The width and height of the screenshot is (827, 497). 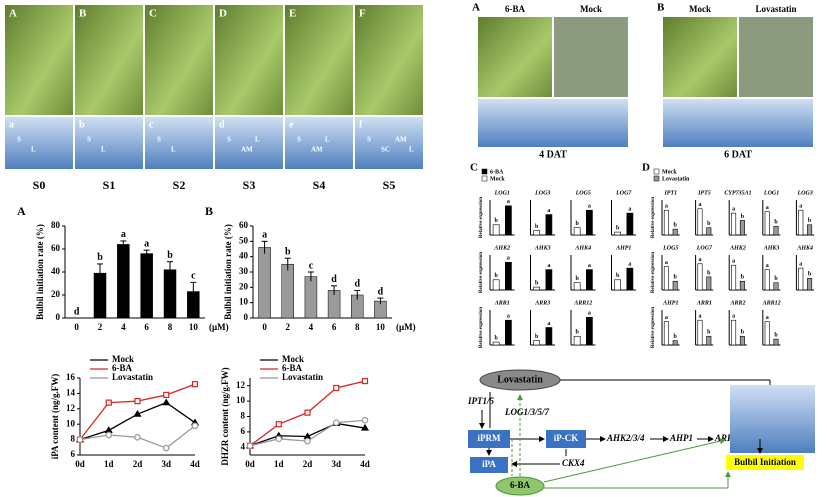 I want to click on x-tick-label: 2d, so click(x=308, y=464).